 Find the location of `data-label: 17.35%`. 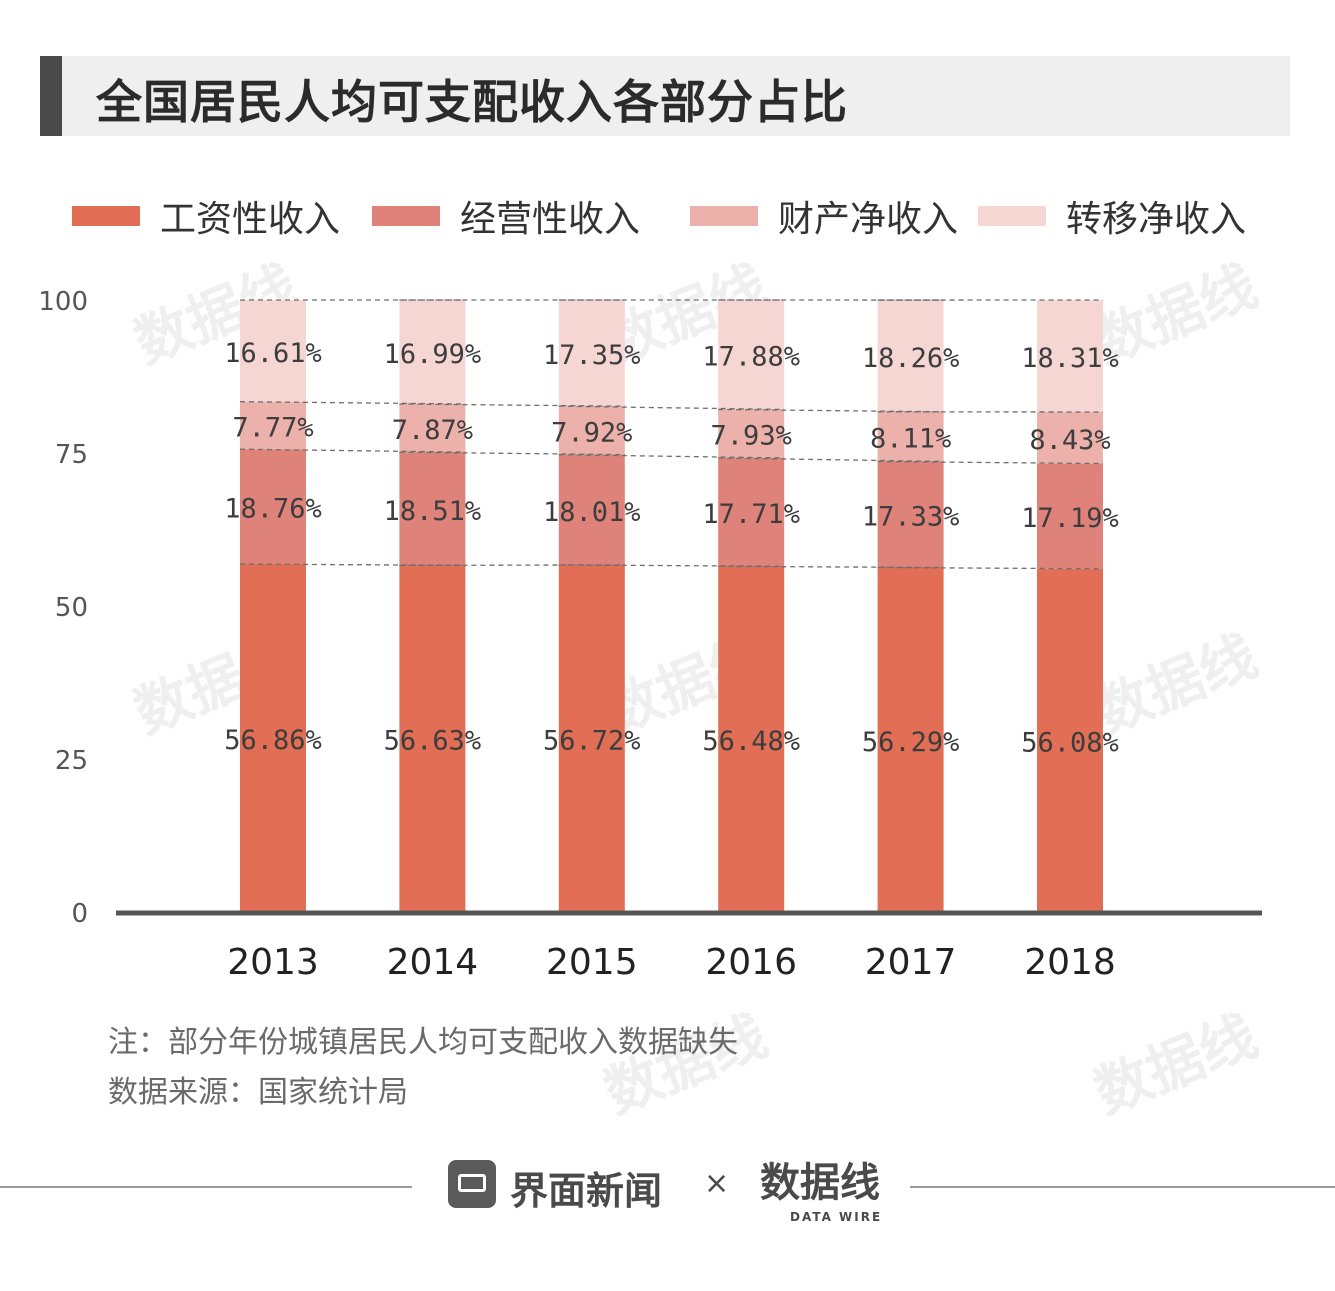

data-label: 17.35% is located at coordinates (592, 355).